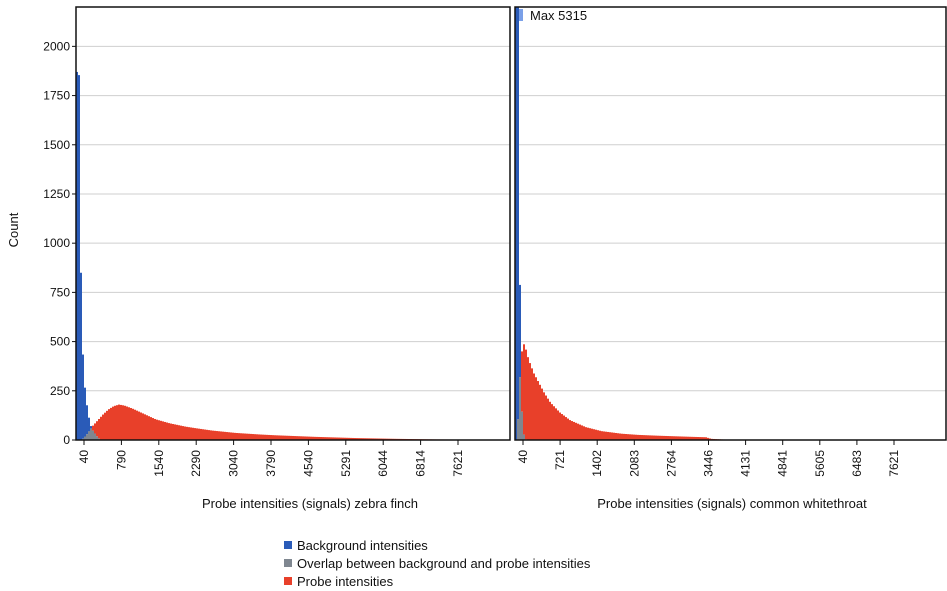 This screenshot has height=591, width=947. What do you see at coordinates (634, 463) in the screenshot?
I see `x-tick-label: 2083` at bounding box center [634, 463].